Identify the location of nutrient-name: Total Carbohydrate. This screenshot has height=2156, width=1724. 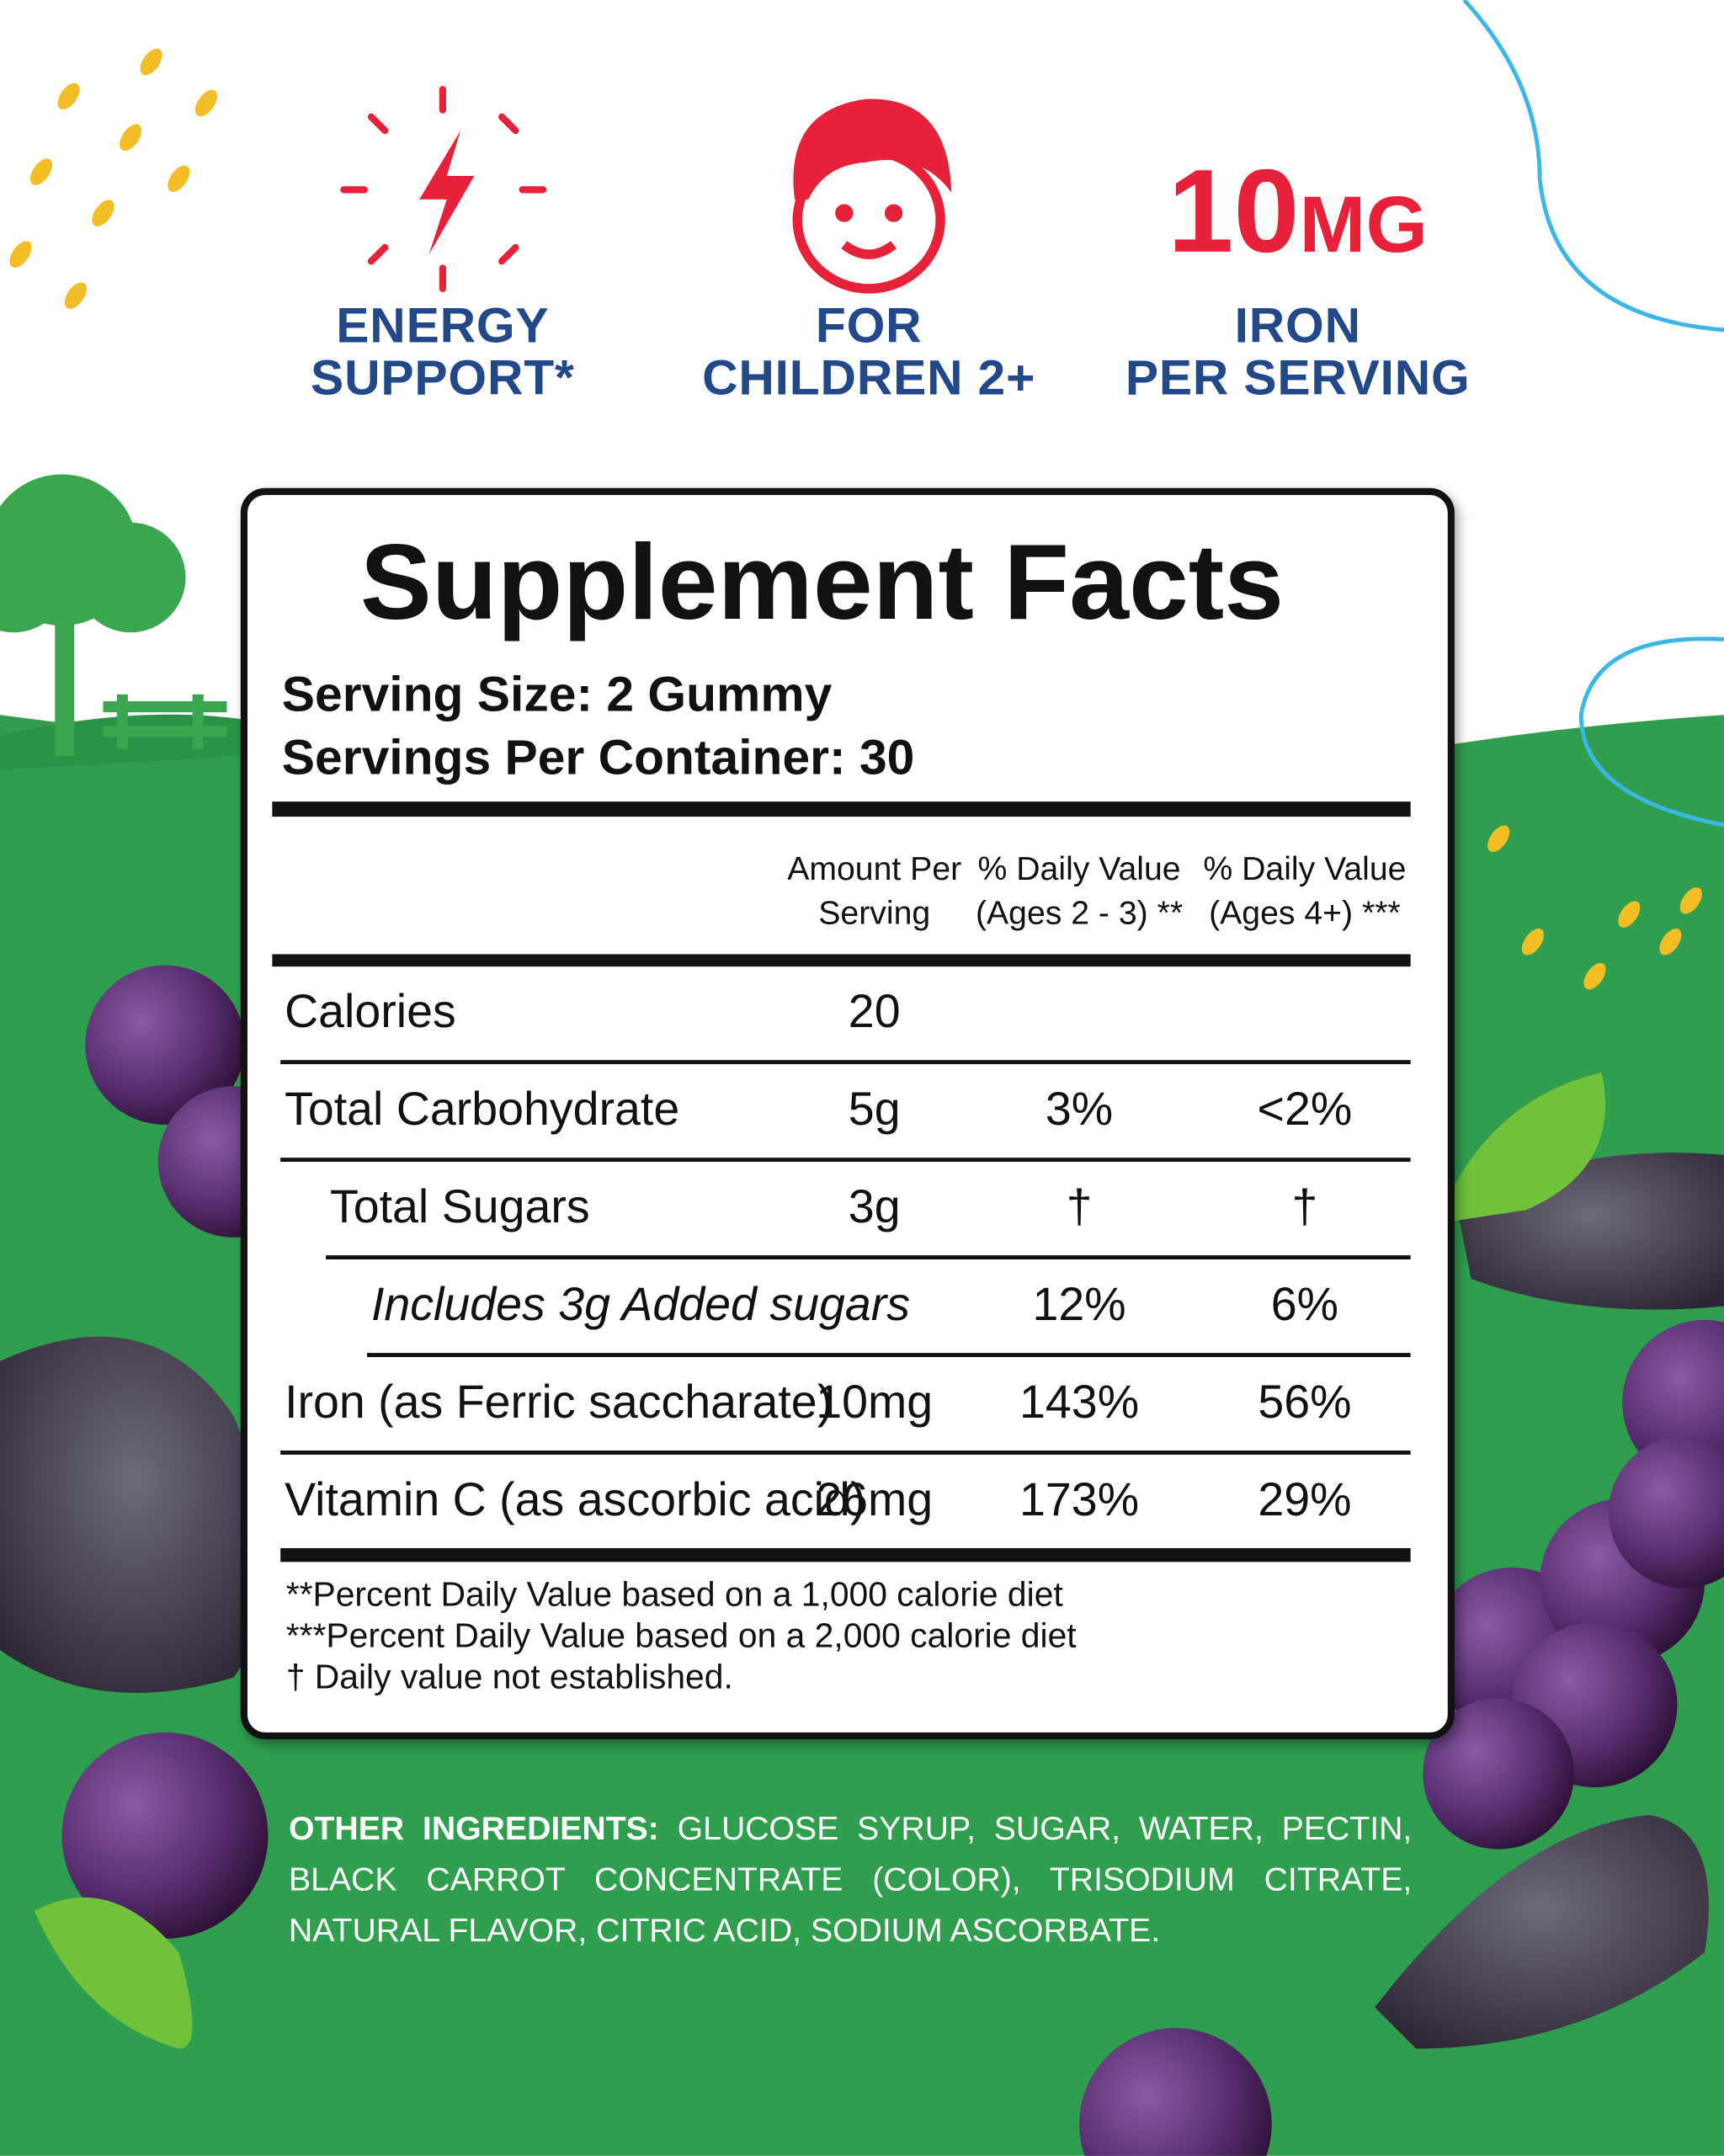
(482, 1110).